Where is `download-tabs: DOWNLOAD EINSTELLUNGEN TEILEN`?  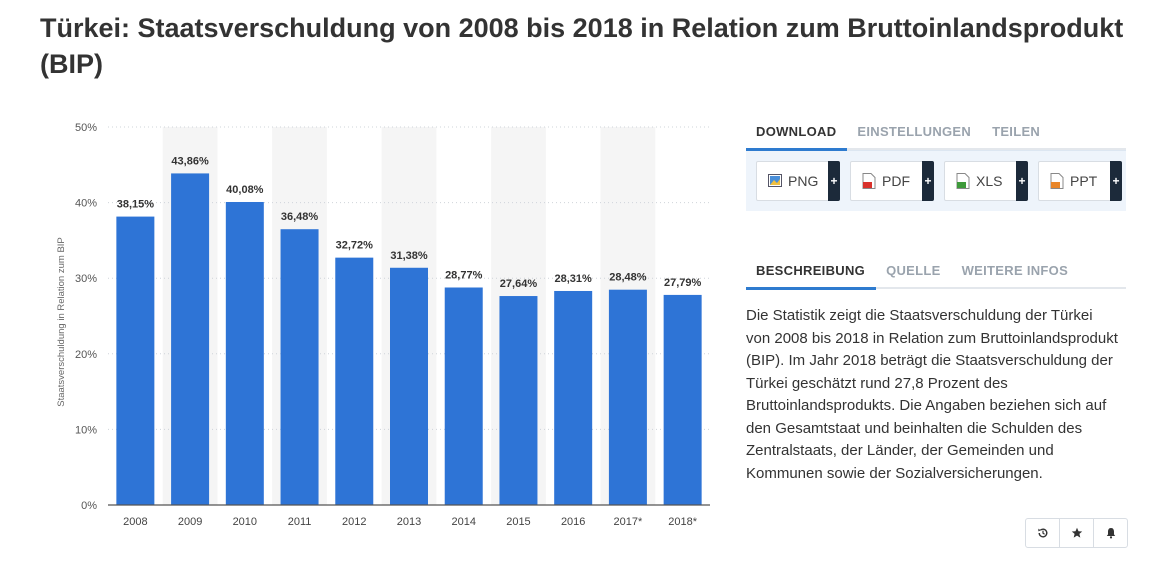 download-tabs: DOWNLOAD EINSTELLUNGEN TEILEN is located at coordinates (936, 135).